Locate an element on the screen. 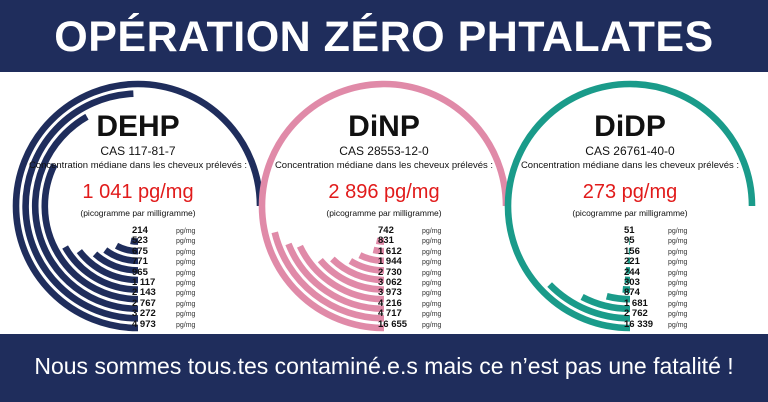 This screenshot has width=768, height=402. didp-legend-value: 2 762 is located at coordinates (636, 314).